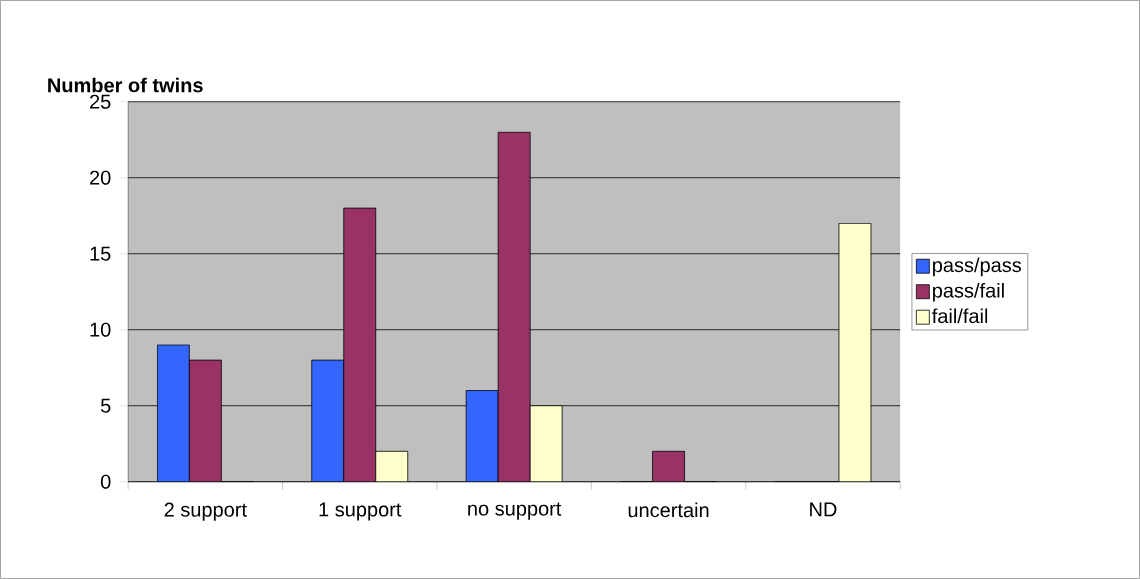  I want to click on chart-title: Number of twins, so click(125, 85).